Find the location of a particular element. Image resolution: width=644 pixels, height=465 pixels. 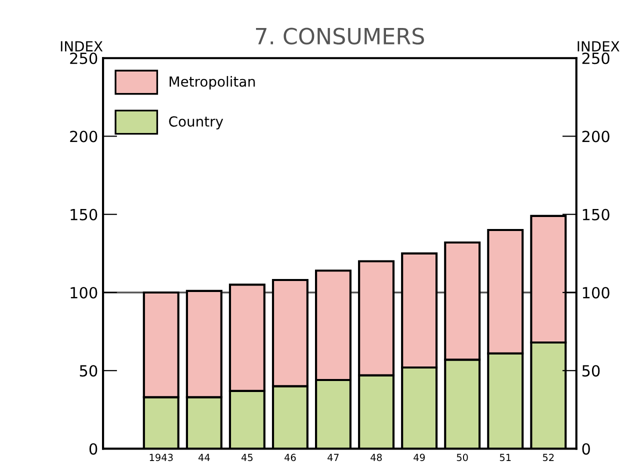

chart-title: 7. CONSUMERS is located at coordinates (340, 36).